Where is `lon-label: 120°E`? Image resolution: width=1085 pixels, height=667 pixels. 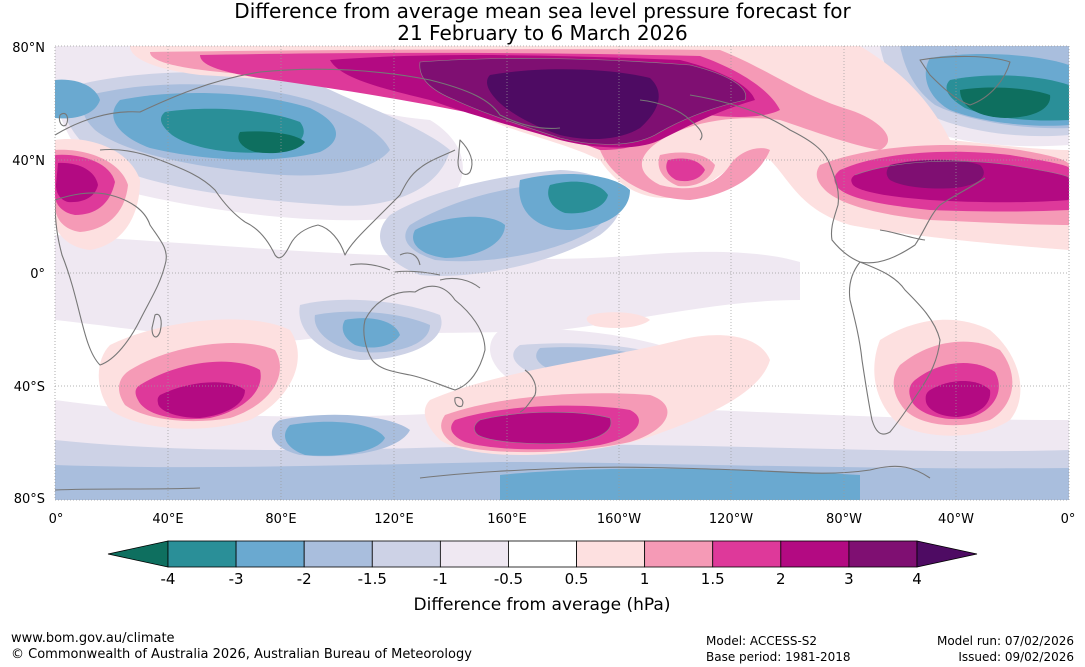 lon-label: 120°E is located at coordinates (394, 519).